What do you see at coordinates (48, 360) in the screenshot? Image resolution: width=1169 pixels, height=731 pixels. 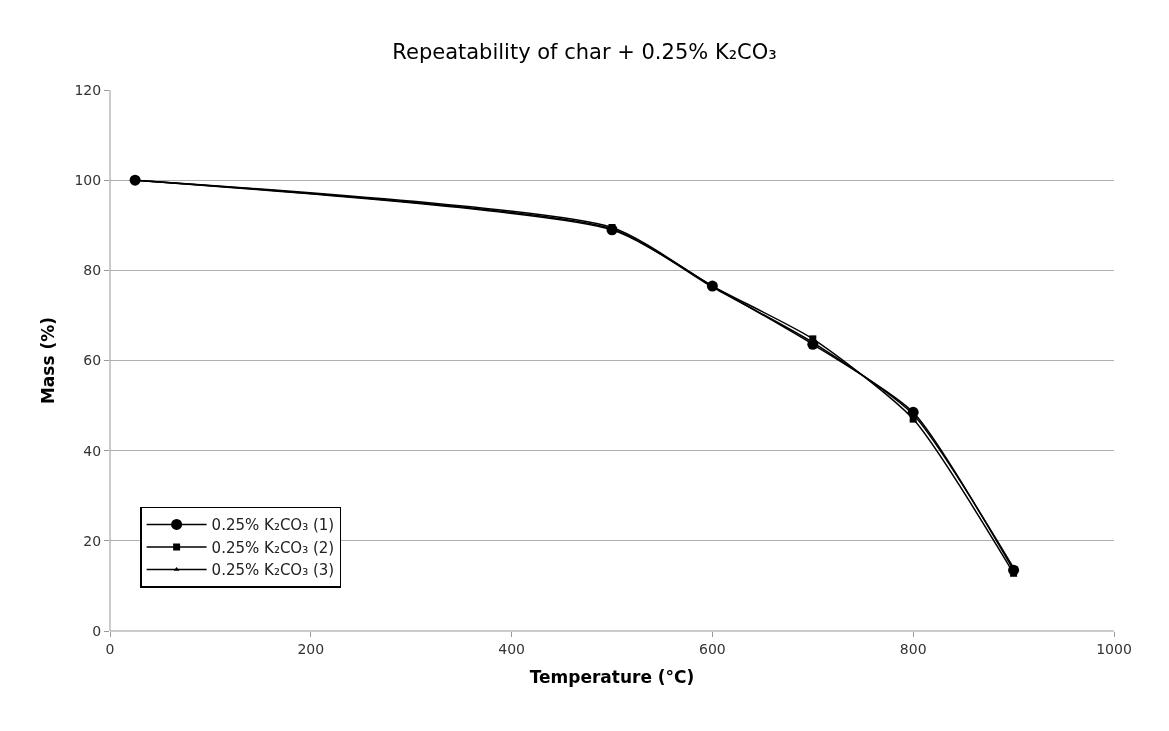 I see `y-axis-title: Mass (%)` at bounding box center [48, 360].